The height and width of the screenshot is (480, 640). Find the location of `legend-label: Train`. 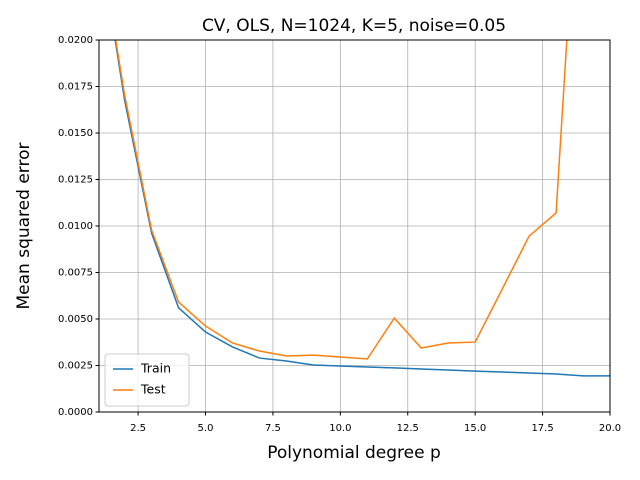

legend-label: Train is located at coordinates (155, 368).